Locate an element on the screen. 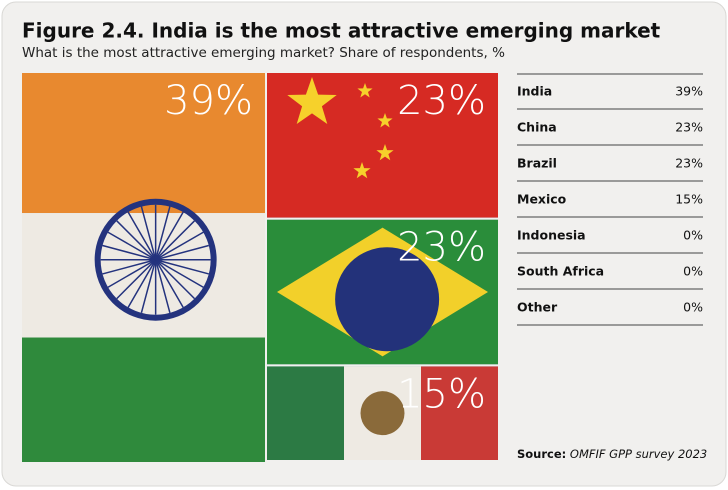  source-note: Source: OMFIF GPP survey 2023 is located at coordinates (612, 454).